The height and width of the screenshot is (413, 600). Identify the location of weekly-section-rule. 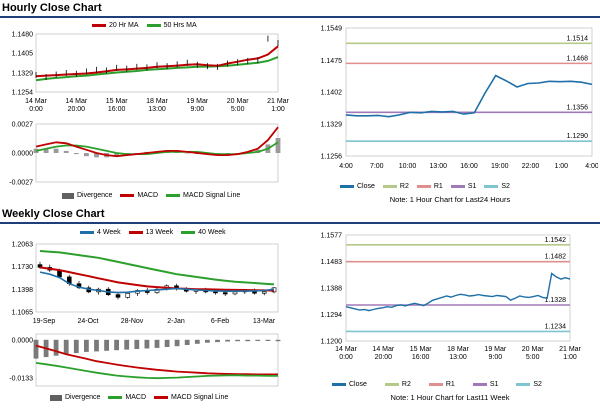
(300, 223).